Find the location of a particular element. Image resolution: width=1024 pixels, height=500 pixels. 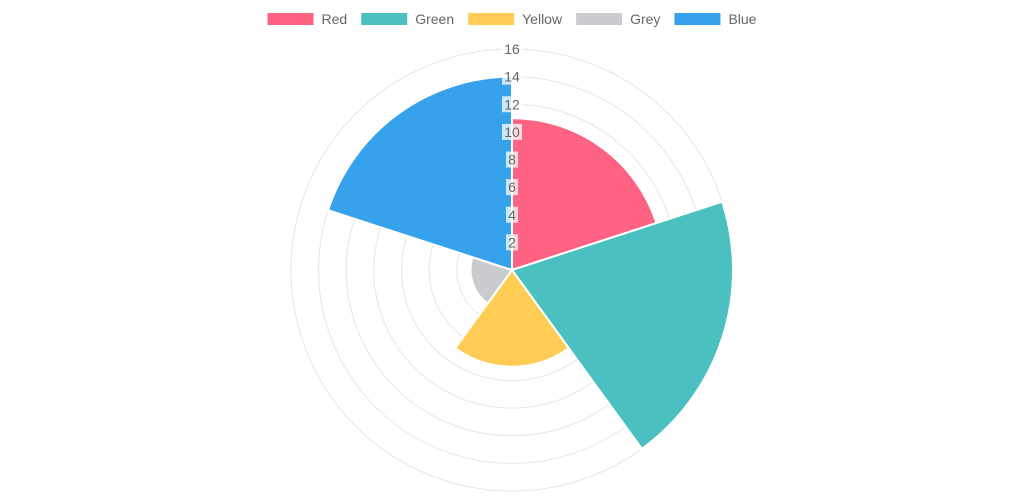

tick-label: 8 is located at coordinates (512, 160).